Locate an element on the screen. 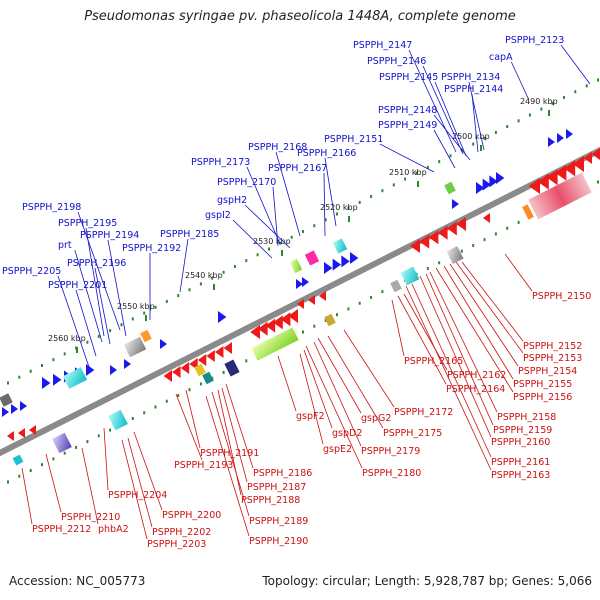 The height and width of the screenshot is (600, 600). reverse-gene-label: PSPPH_2193 is located at coordinates (203, 465).